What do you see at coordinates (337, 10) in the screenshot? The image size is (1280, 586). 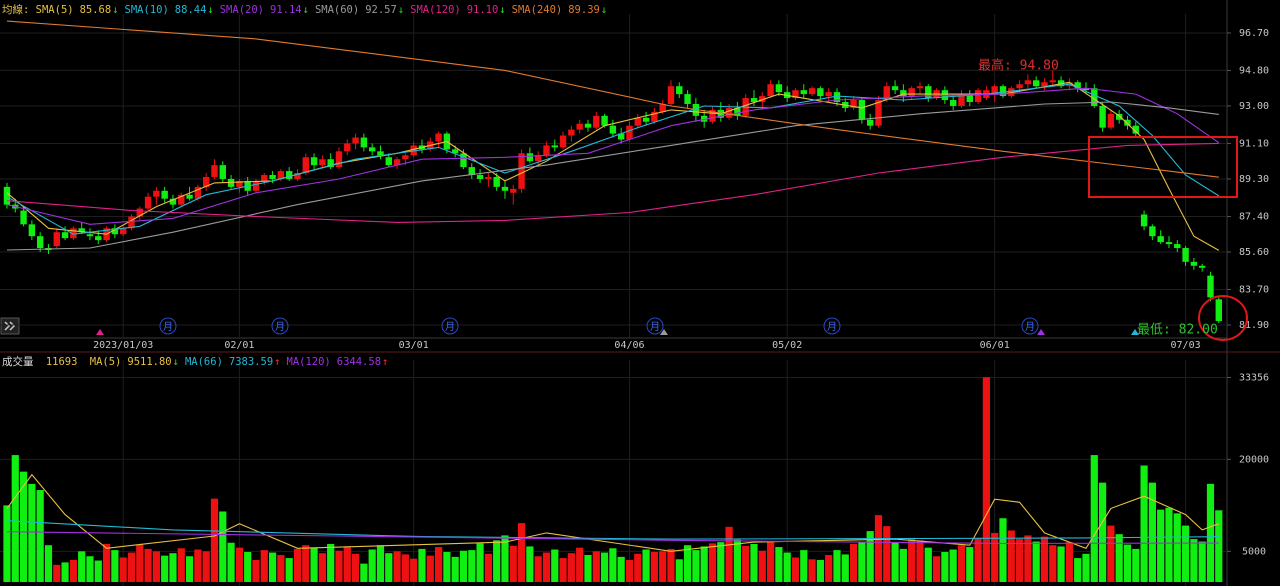 I see `legend-name: SMA(60)` at bounding box center [337, 10].